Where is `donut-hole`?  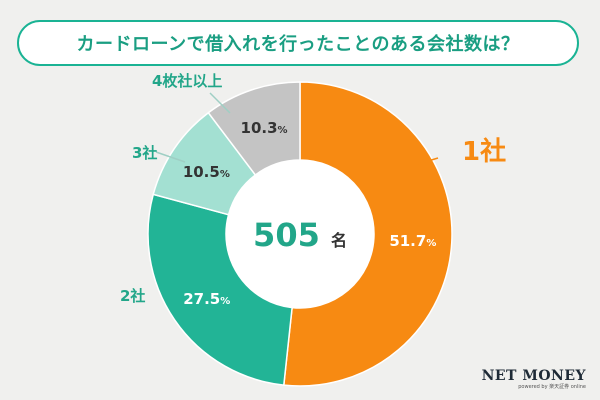 donut-hole is located at coordinates (300, 234).